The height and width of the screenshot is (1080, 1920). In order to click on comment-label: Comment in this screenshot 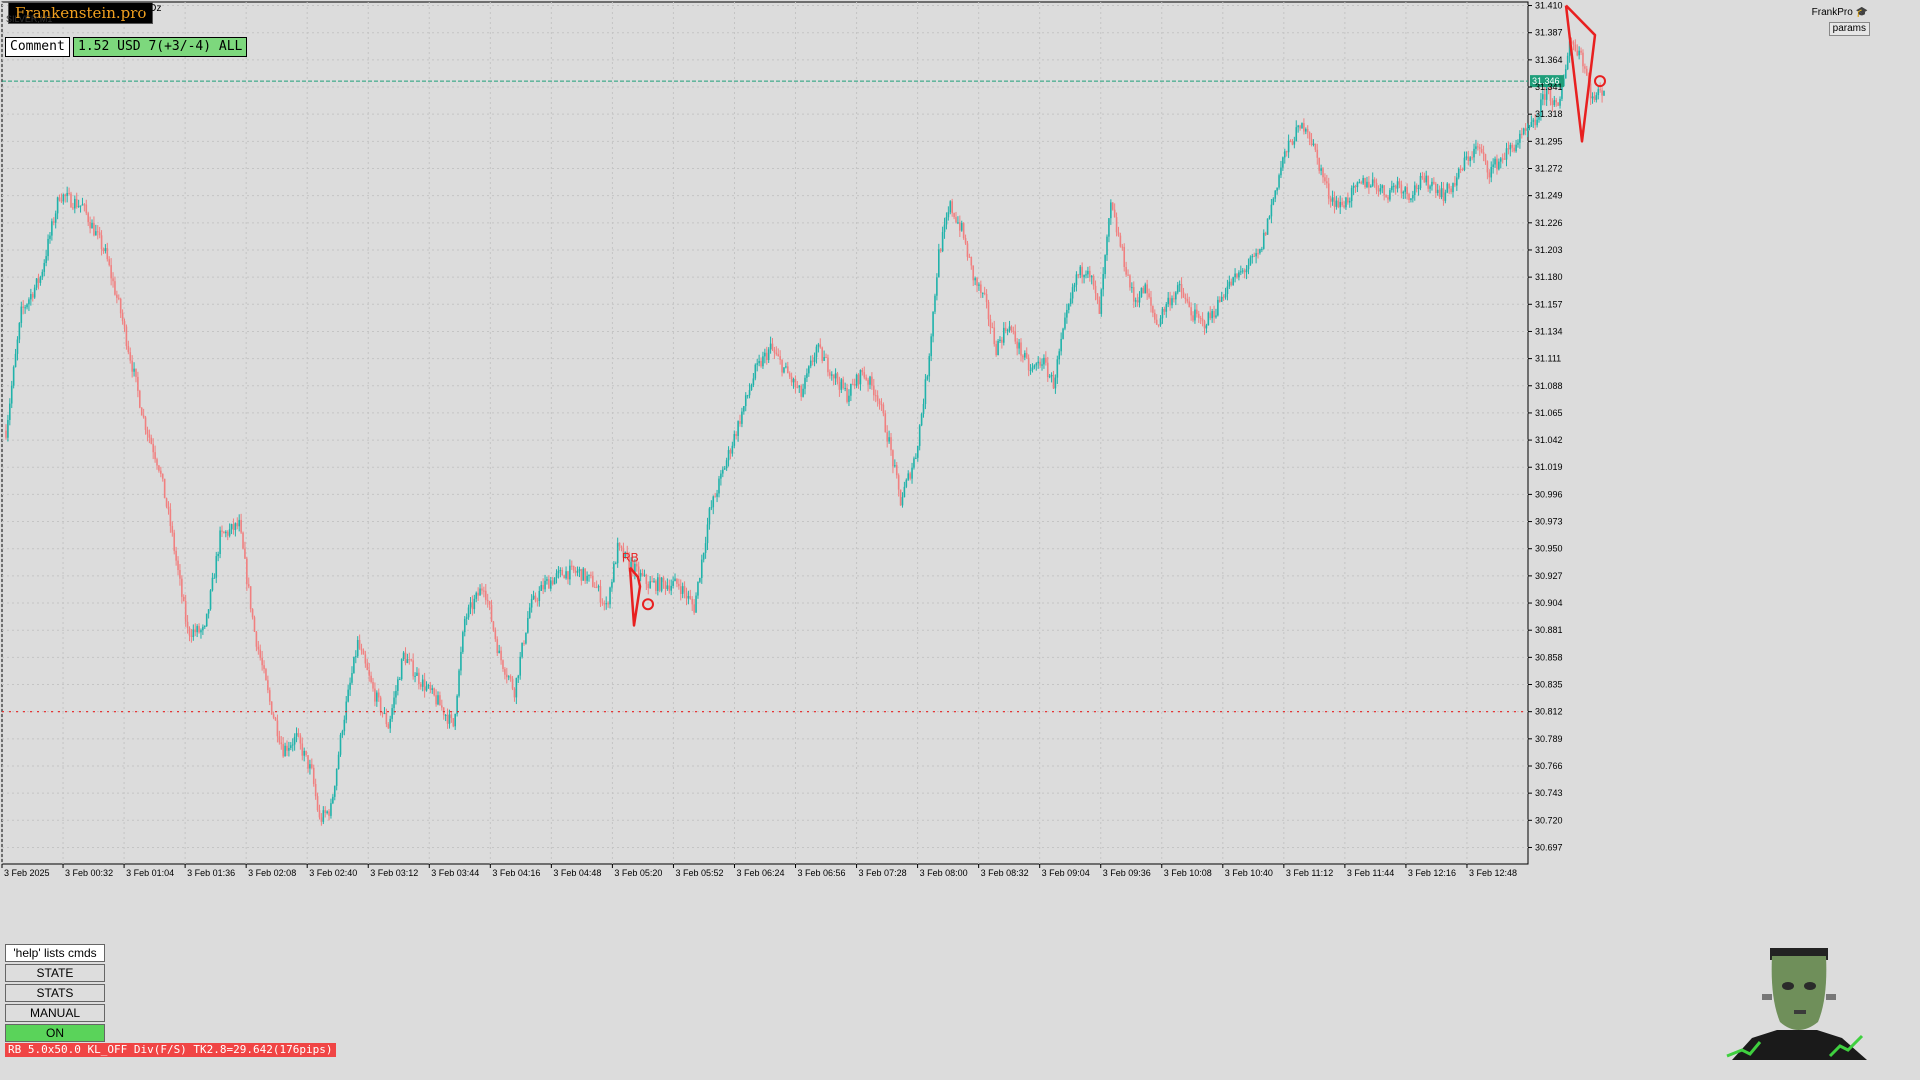, I will do `click(37, 47)`.